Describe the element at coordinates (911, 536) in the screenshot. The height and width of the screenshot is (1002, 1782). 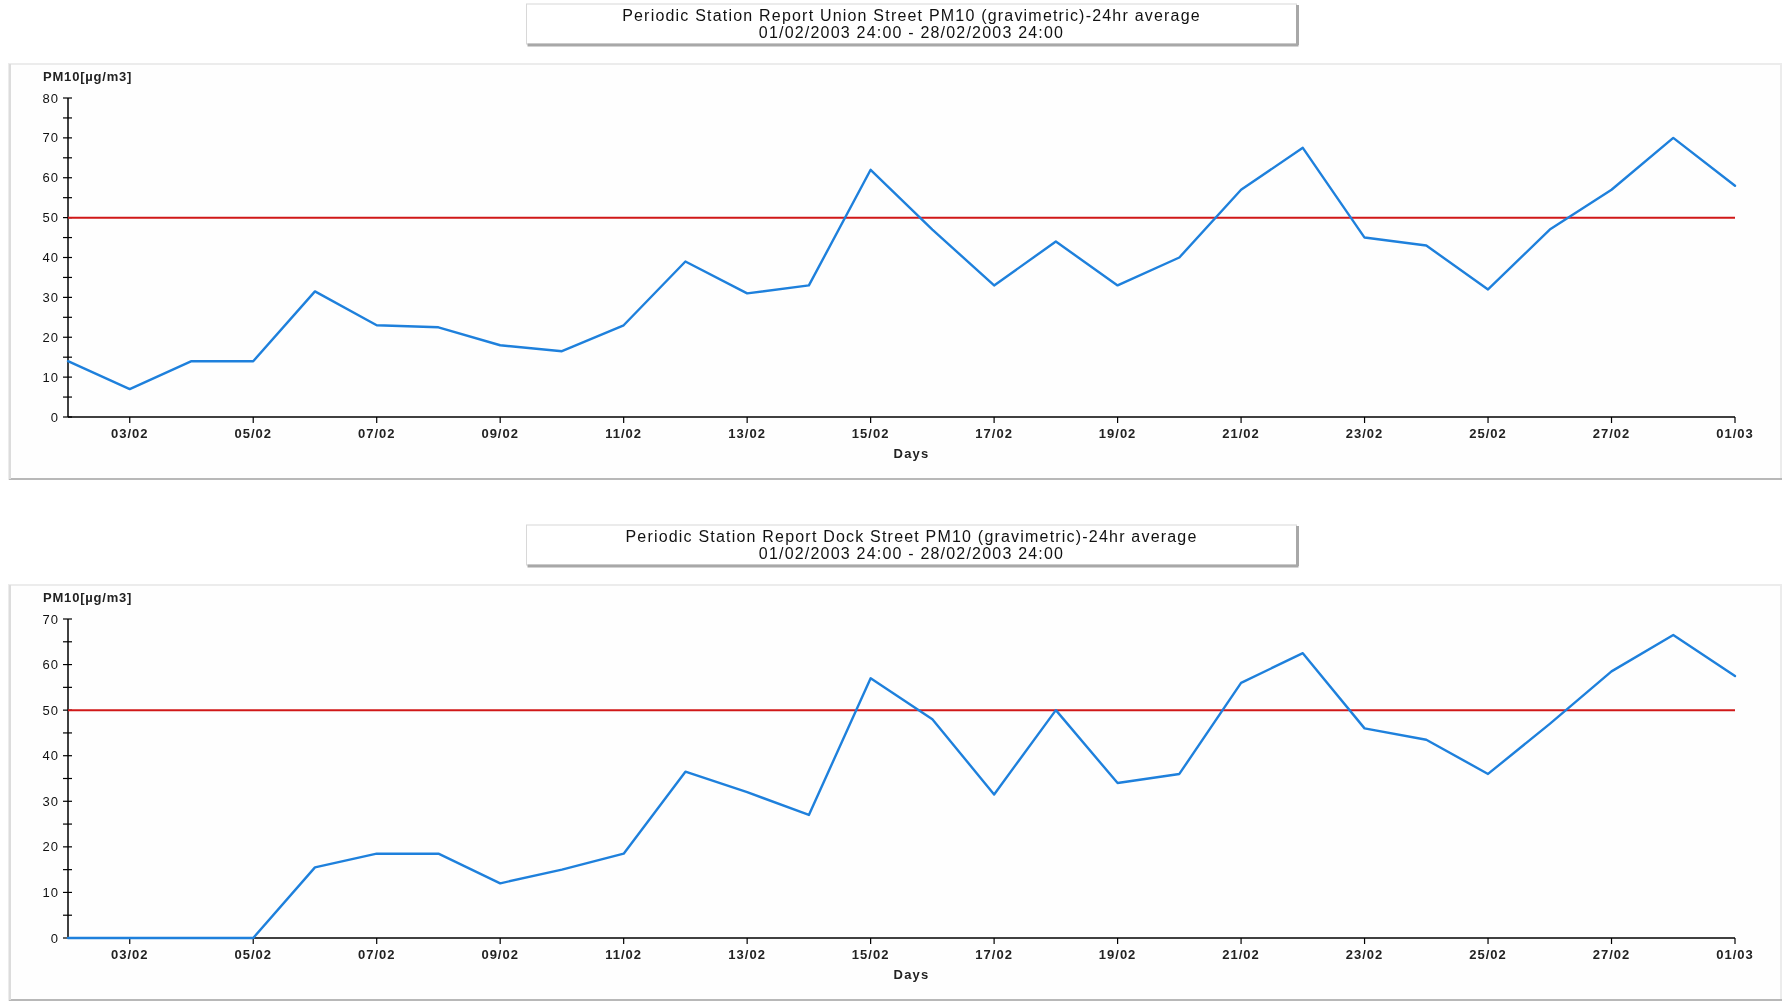
I see `chart-title: Periodic Station Report Dock Street PM10 (gravimetric)-24hr average` at that location.